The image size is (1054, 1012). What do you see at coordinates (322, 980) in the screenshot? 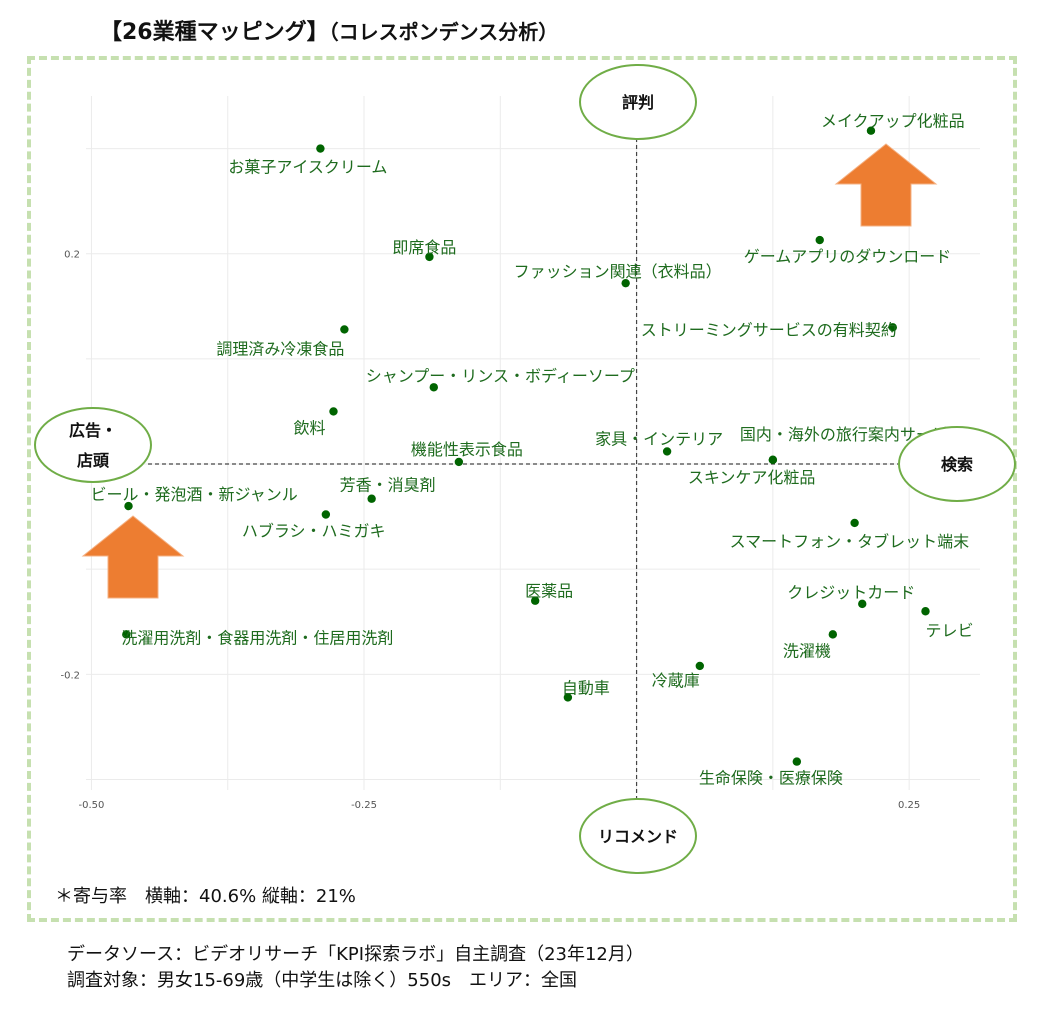
I see `survey-target: 調査対象：男女15-69歳（中学生は除く）550s エリア：全国` at bounding box center [322, 980].